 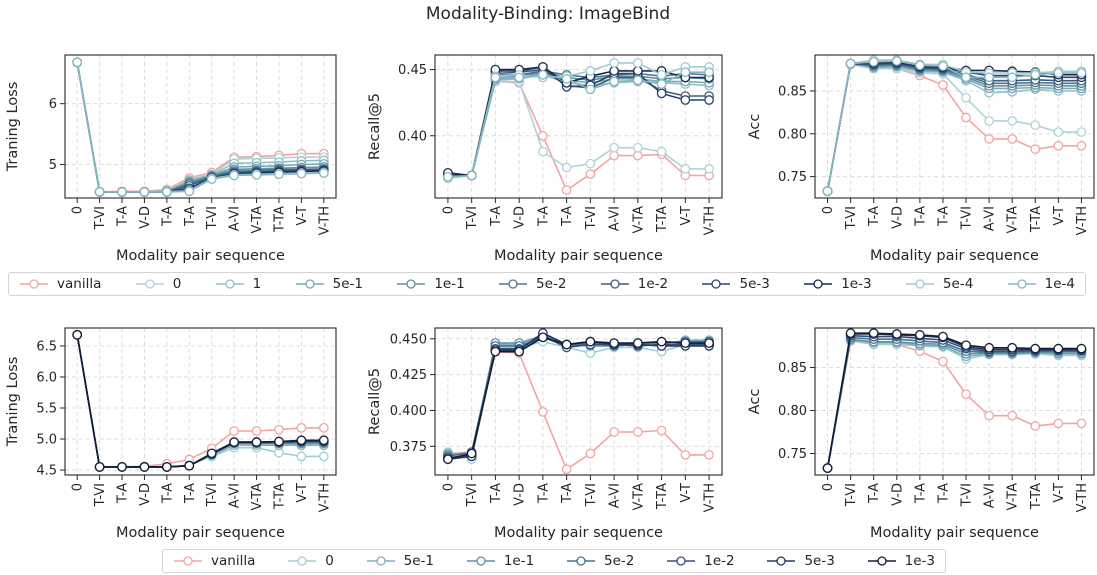 What do you see at coordinates (53, 104) in the screenshot?
I see `y-tick-label: 6` at bounding box center [53, 104].